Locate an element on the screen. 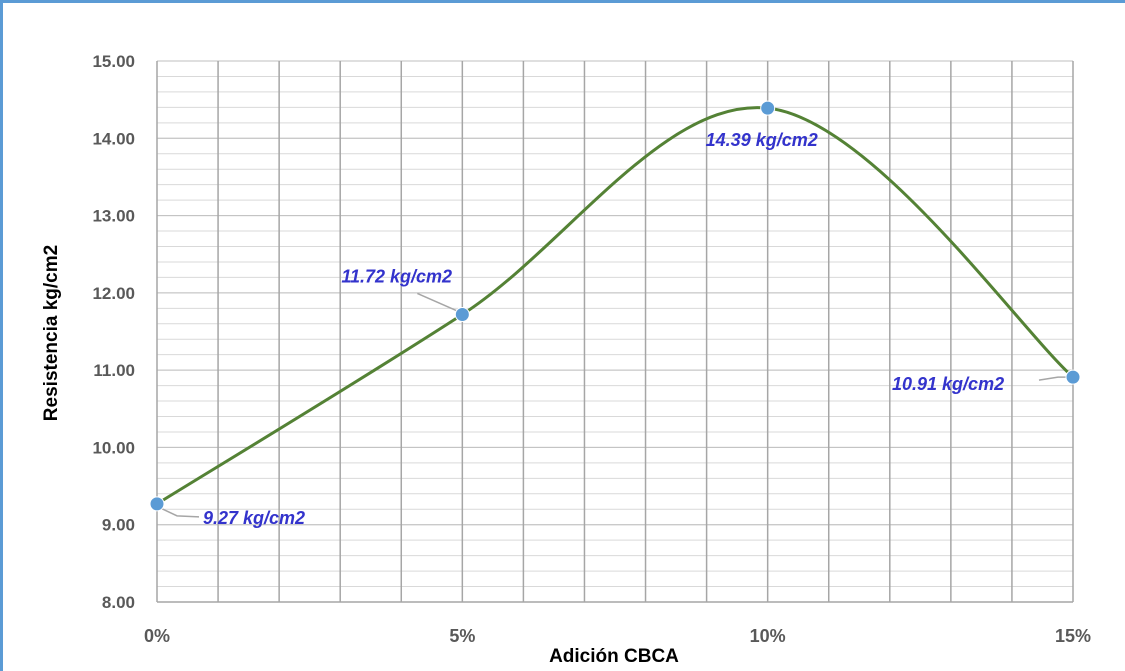 This screenshot has width=1125, height=671. x-axis-title: Adición CBCA is located at coordinates (614, 656).